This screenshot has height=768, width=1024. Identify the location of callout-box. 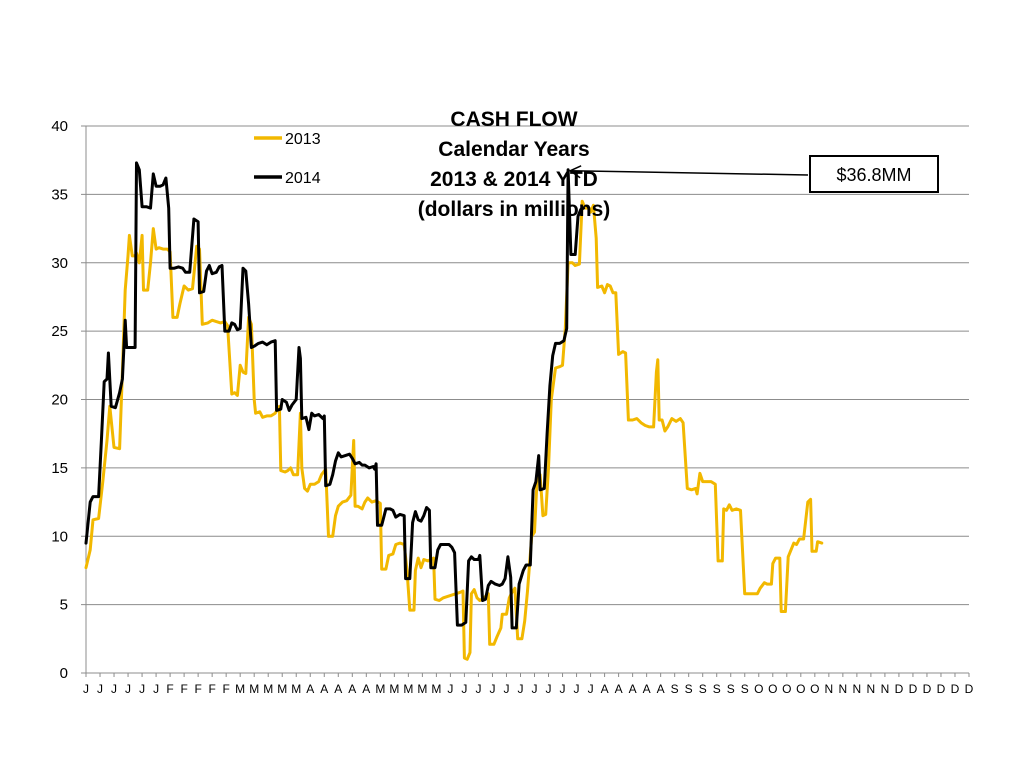
(874, 174).